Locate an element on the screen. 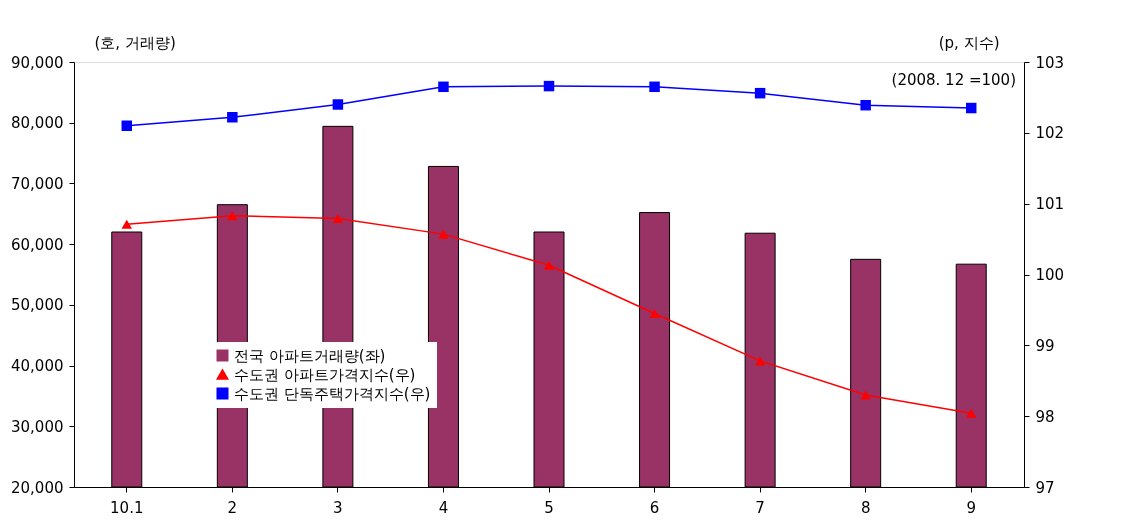 The image size is (1145, 525). y2-tick-label: 101 is located at coordinates (1050, 204).